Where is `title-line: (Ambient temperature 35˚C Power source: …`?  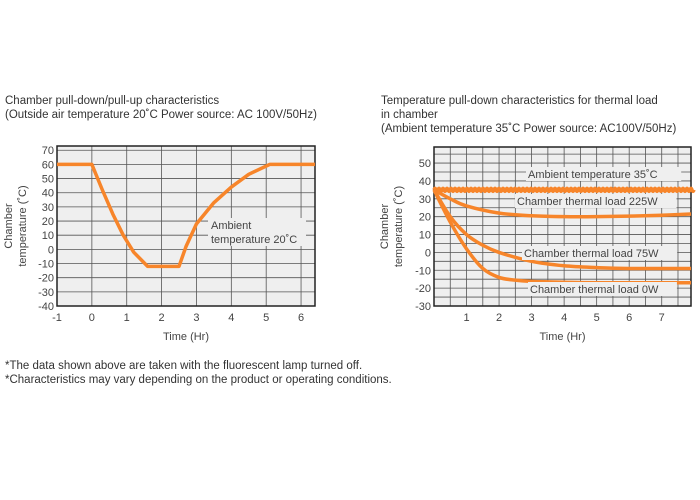 title-line: (Ambient temperature 35˚C Power source: … is located at coordinates (529, 129).